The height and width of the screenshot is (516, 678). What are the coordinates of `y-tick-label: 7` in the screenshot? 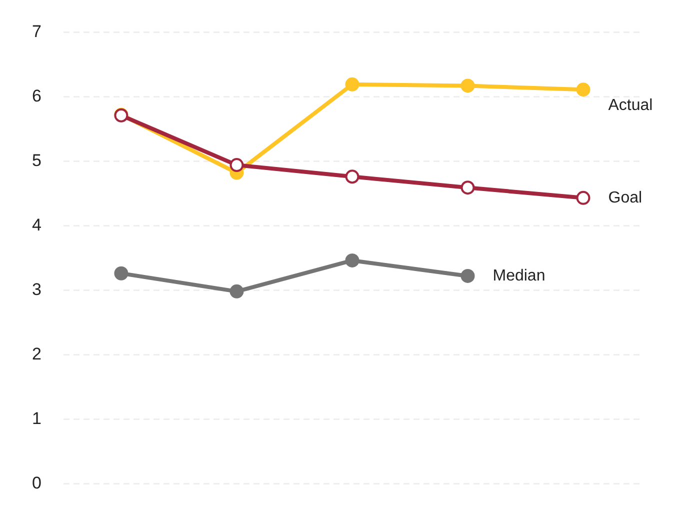 It's located at (37, 31).